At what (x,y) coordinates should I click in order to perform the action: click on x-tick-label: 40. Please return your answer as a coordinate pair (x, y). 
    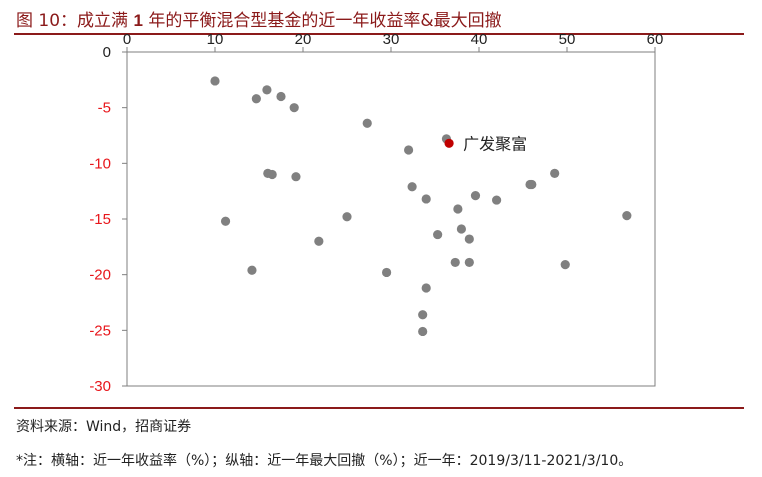
    Looking at the image, I should click on (479, 39).